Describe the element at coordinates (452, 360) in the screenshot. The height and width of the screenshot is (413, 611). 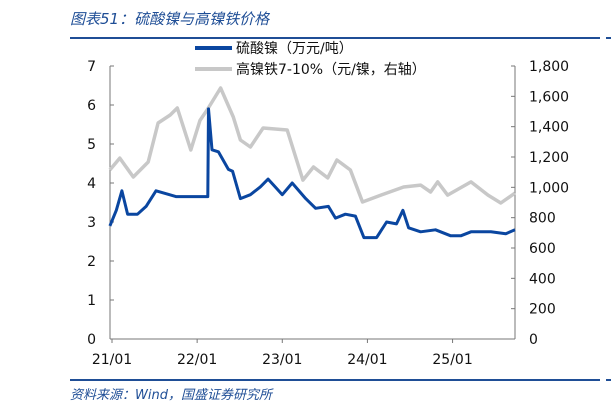
I see `x-tick-label: 25/01` at that location.